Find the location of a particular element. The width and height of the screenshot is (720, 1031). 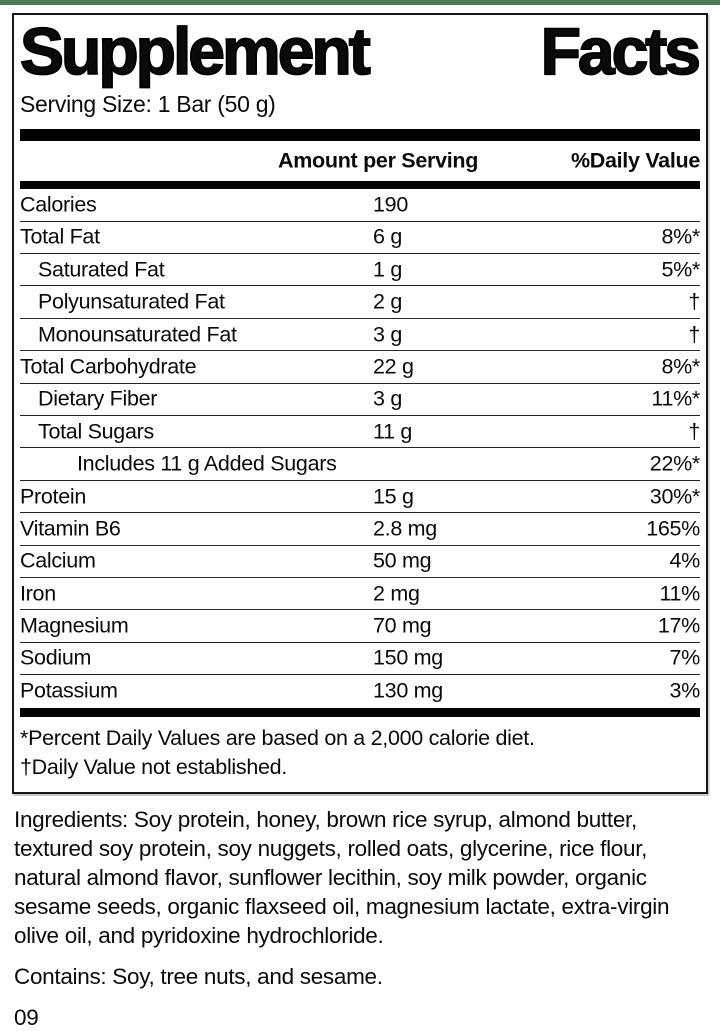

nutrient-amount: 2 g is located at coordinates (387, 301).